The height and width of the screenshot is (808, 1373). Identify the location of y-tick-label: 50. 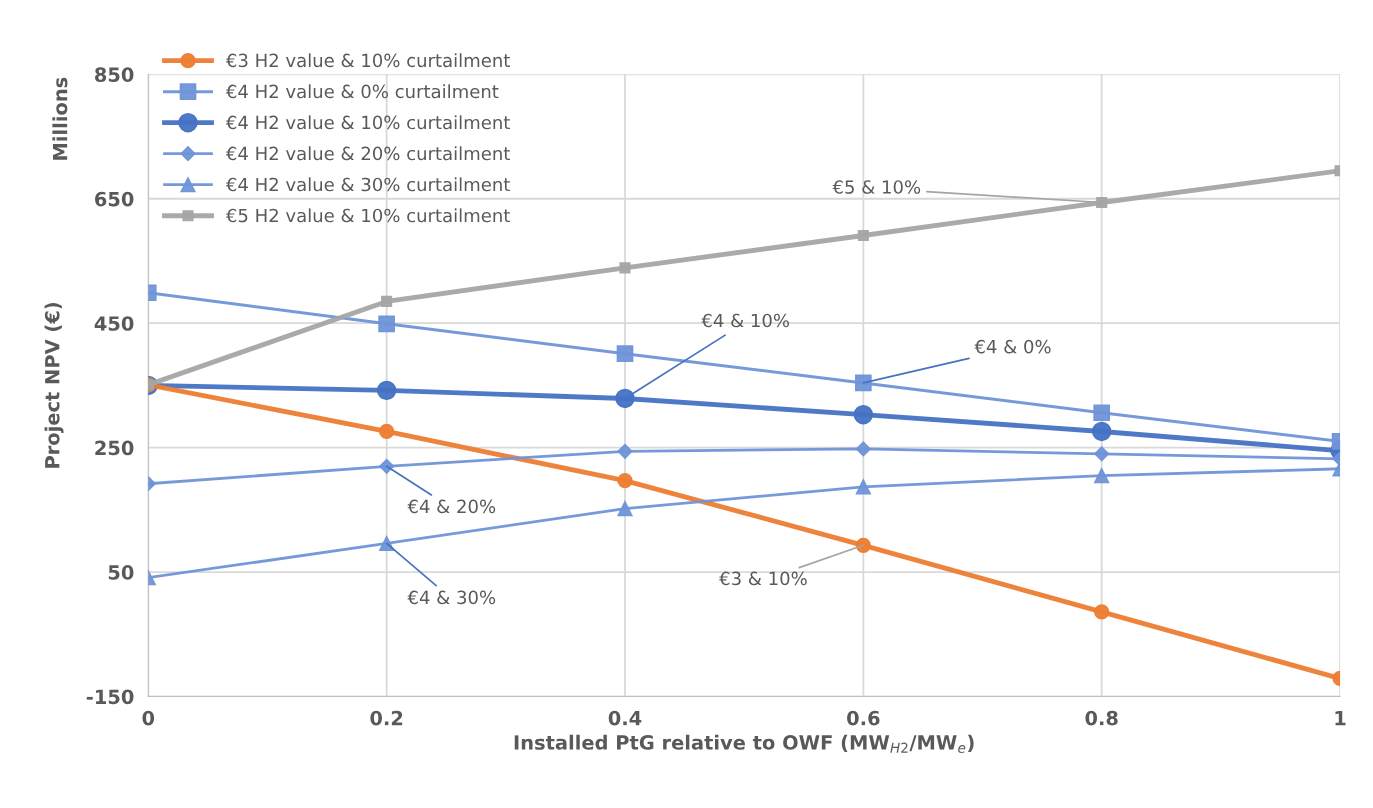
(121, 572).